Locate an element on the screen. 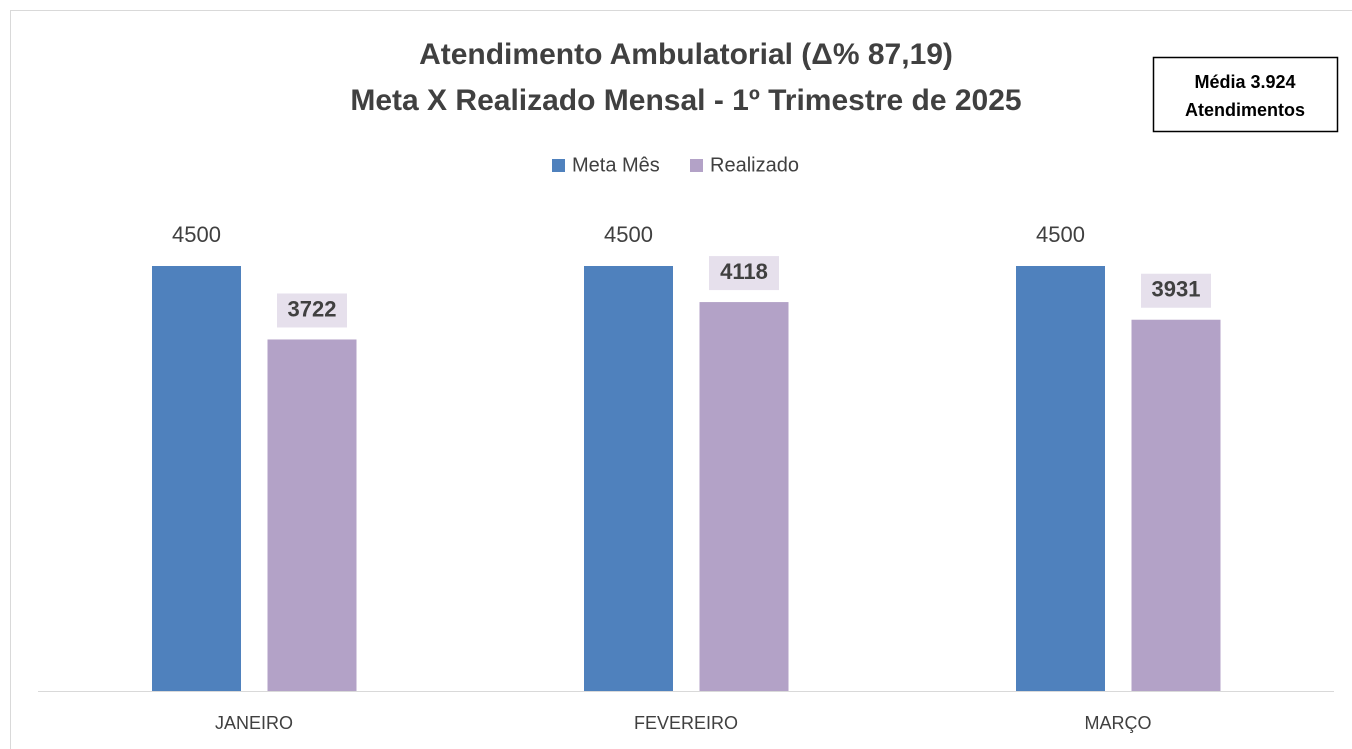 The width and height of the screenshot is (1352, 749). legend-label: Meta Mês is located at coordinates (616, 165).